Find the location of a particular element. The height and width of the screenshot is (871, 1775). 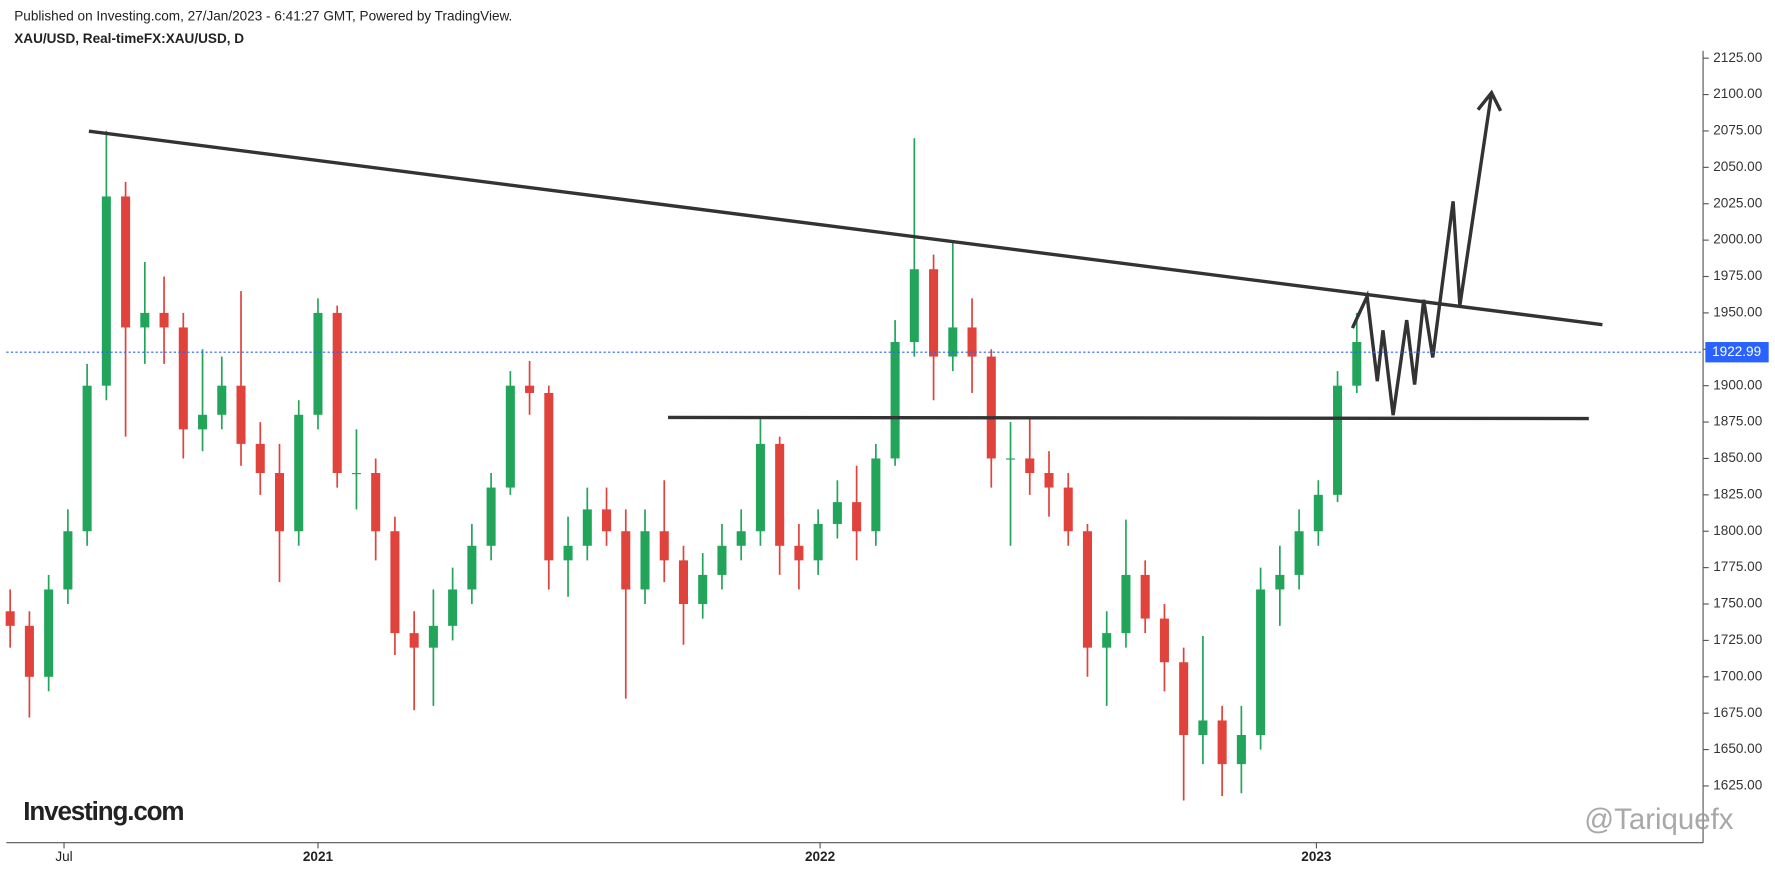

y-tick-label: 1825.00 is located at coordinates (1737, 493).